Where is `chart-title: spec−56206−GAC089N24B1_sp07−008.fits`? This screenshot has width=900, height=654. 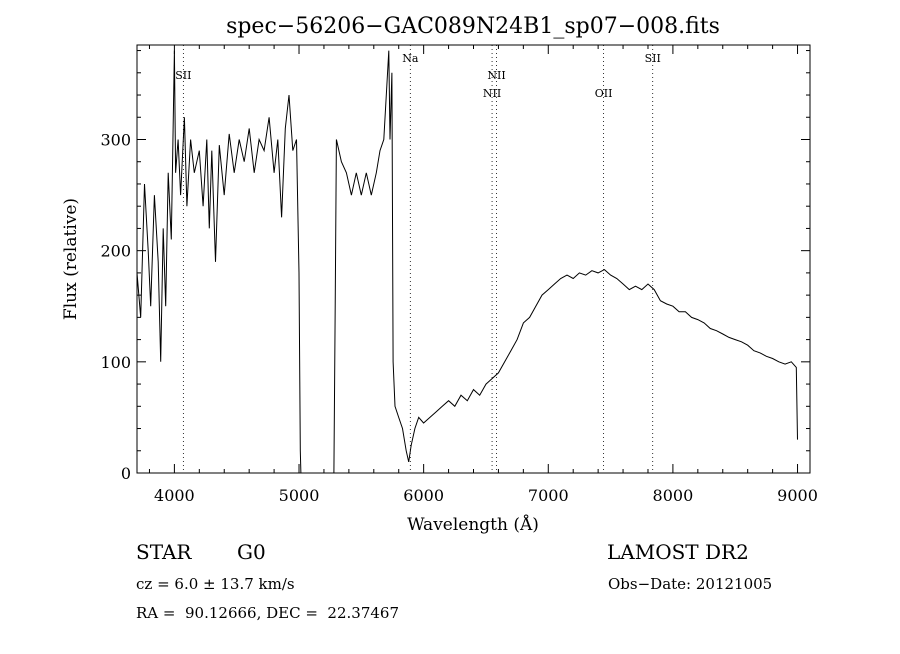 chart-title: spec−56206−GAC089N24B1_sp07−008.fits is located at coordinates (473, 26).